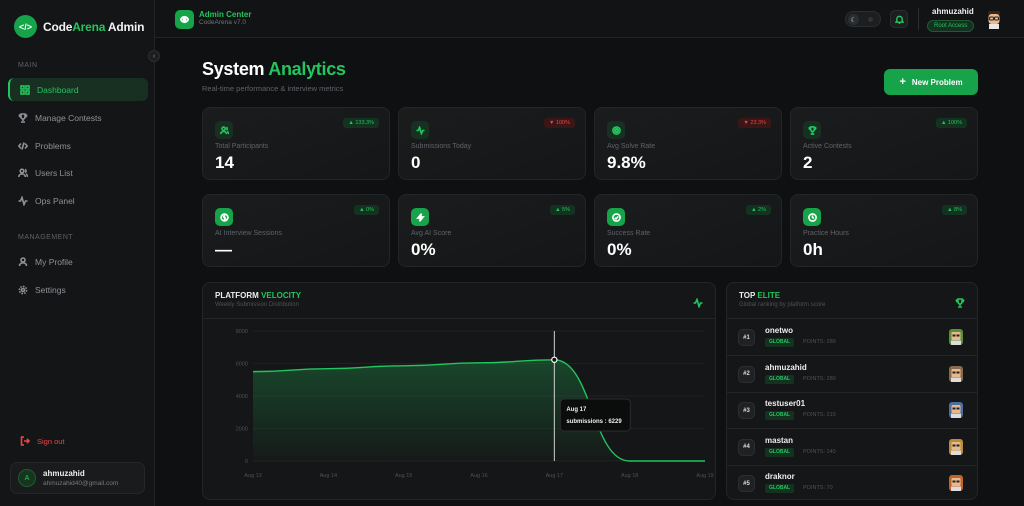 The width and height of the screenshot is (1024, 506). What do you see at coordinates (361, 123) in the screenshot?
I see `trend-badge: ▲ 133.3%` at bounding box center [361, 123].